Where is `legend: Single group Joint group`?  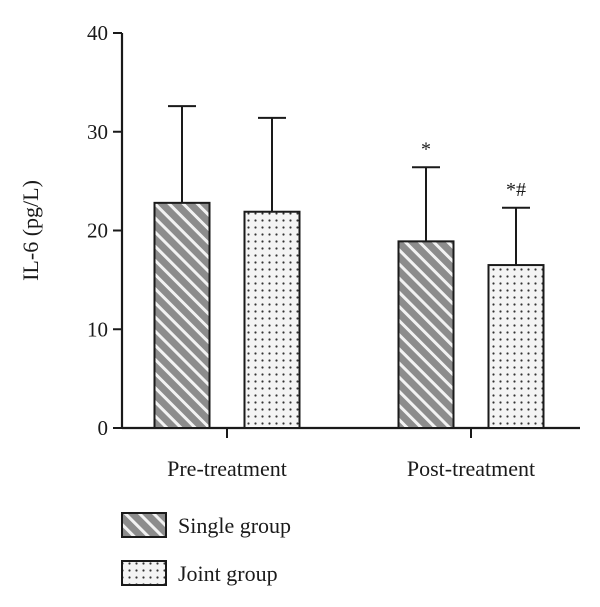 legend: Single group Joint group is located at coordinates (206, 549).